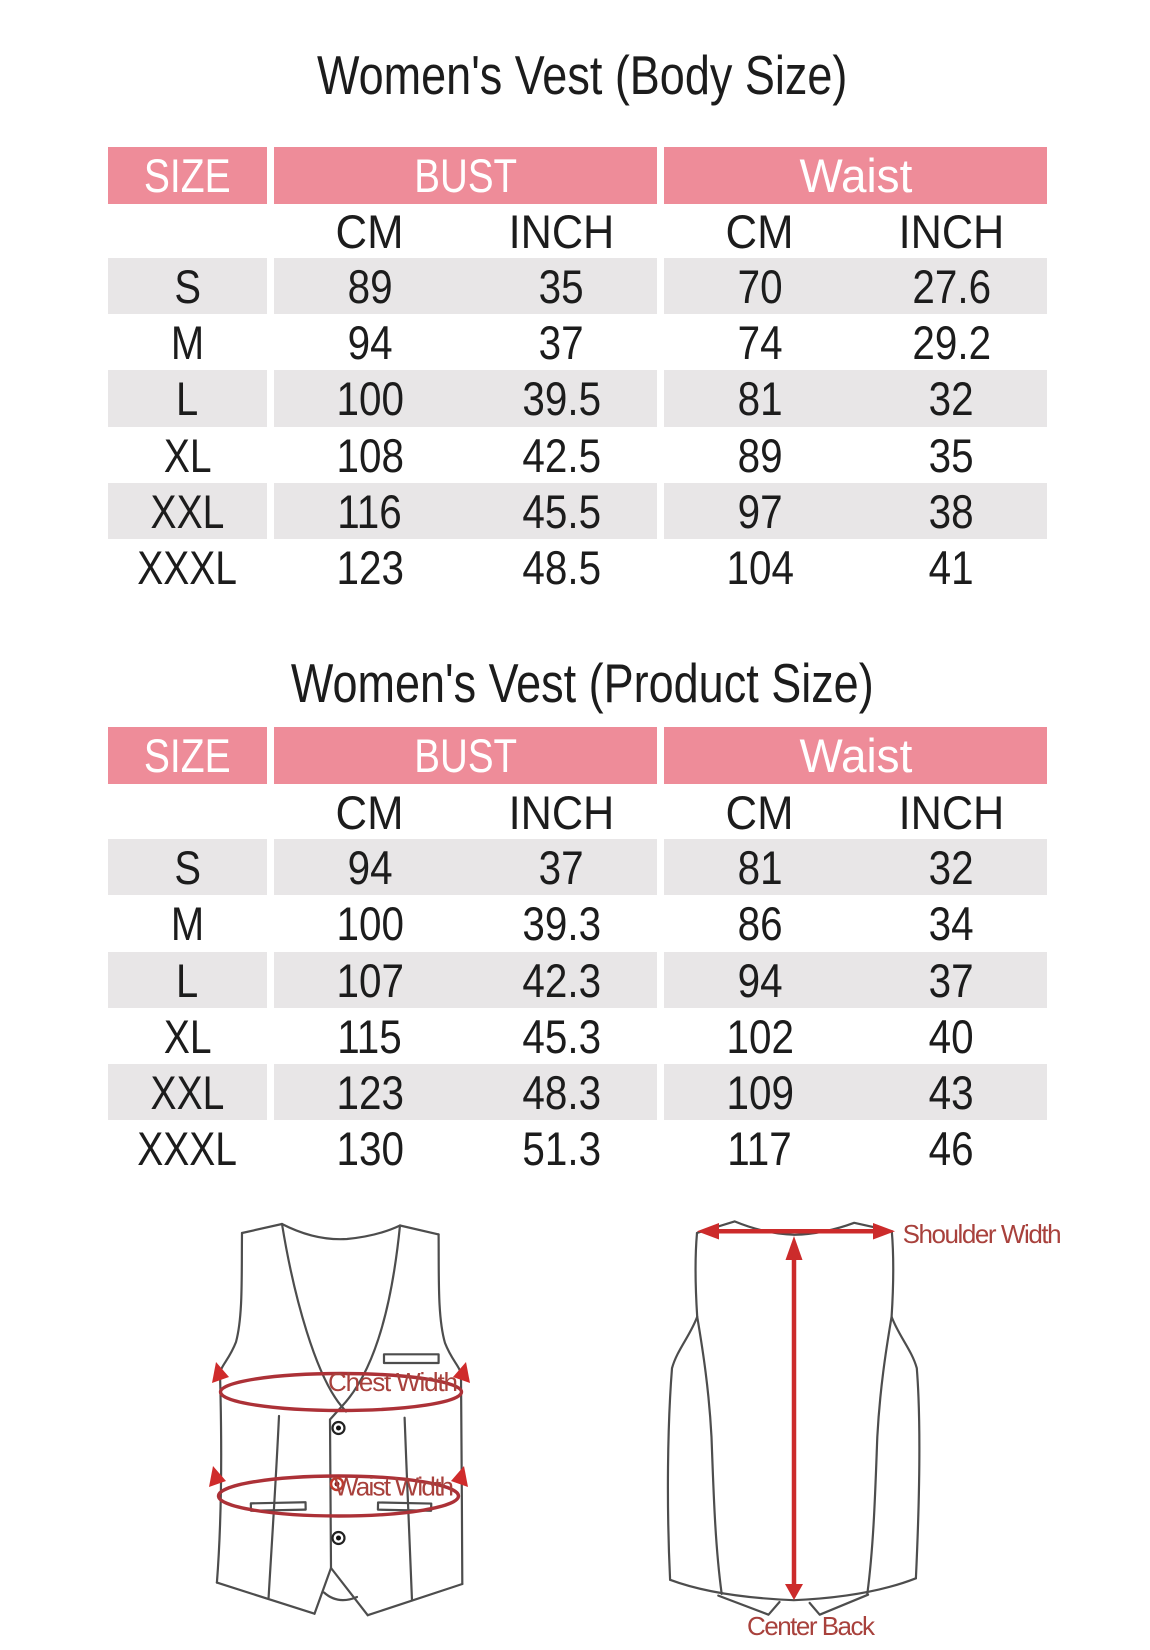 Image resolution: width=1150 pixels, height=1650 pixels. What do you see at coordinates (394, 1487) in the screenshot?
I see `svg-text: Waist Width` at bounding box center [394, 1487].